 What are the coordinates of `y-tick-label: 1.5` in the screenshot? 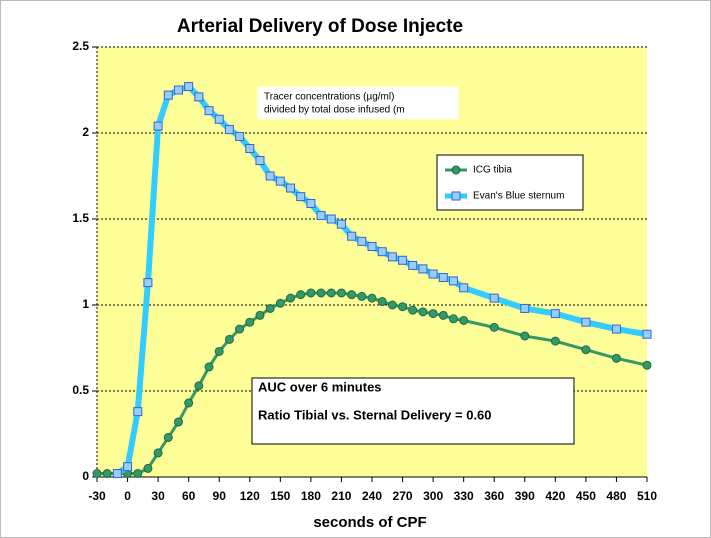 It's located at (80, 218).